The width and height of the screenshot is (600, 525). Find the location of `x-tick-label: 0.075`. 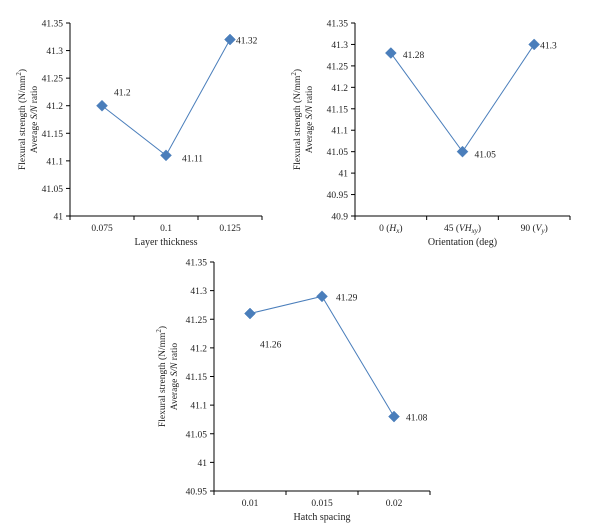

x-tick-label: 0.075 is located at coordinates (102, 229).